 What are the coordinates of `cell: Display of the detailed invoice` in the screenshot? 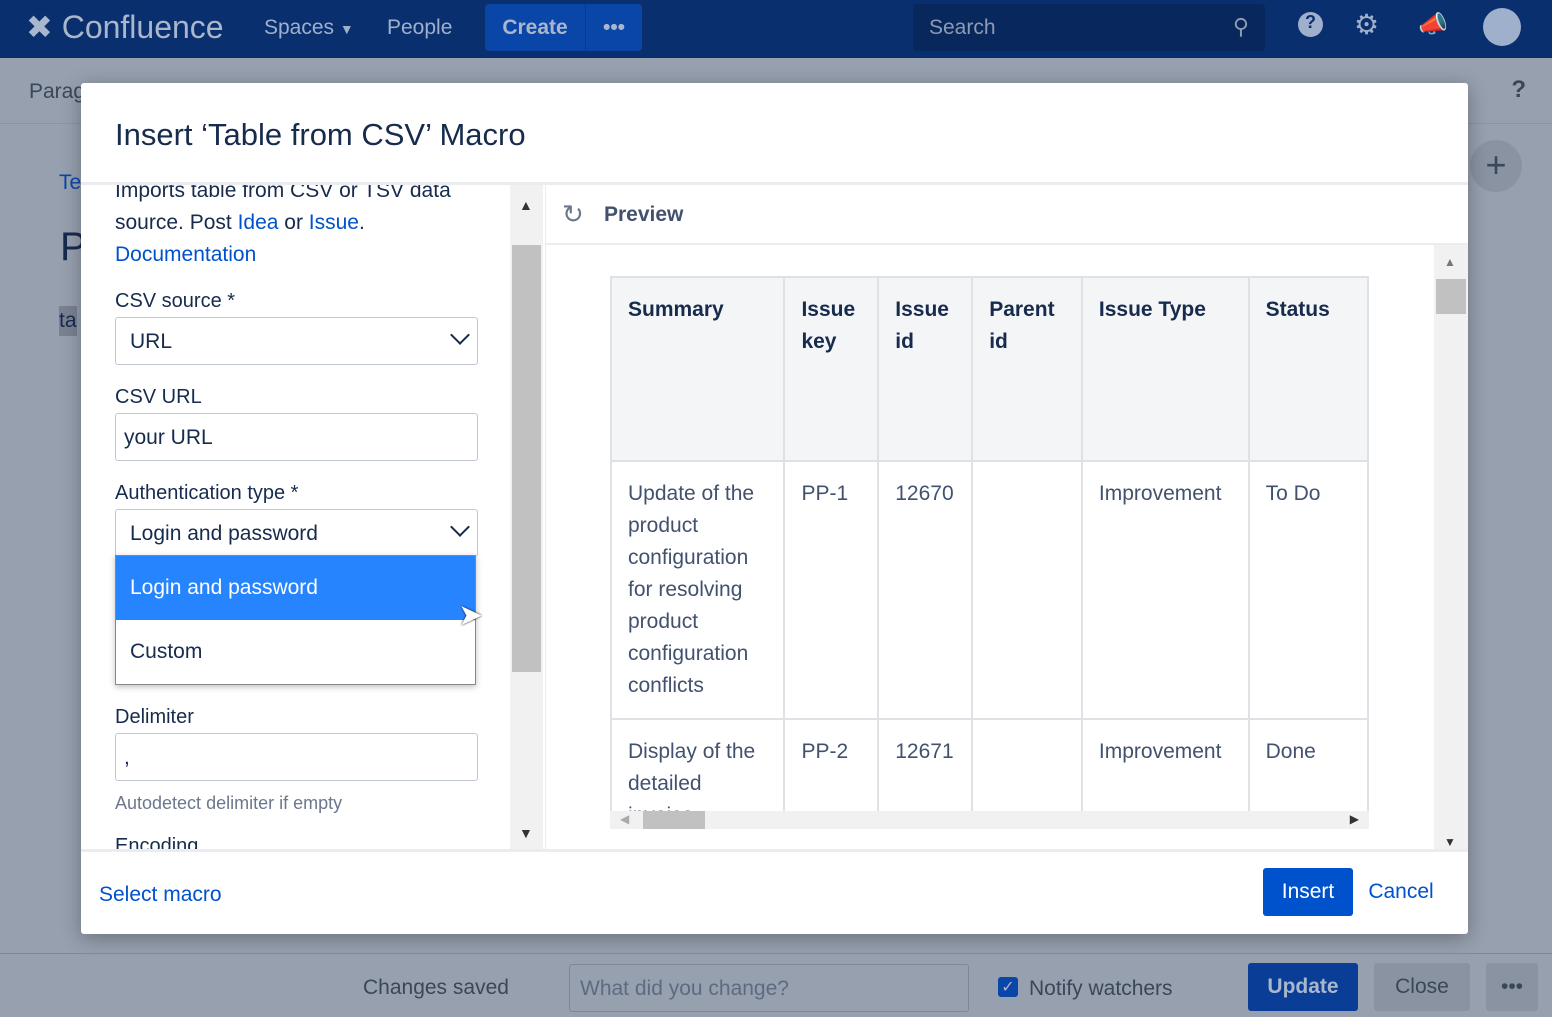 It's located at (698, 773).